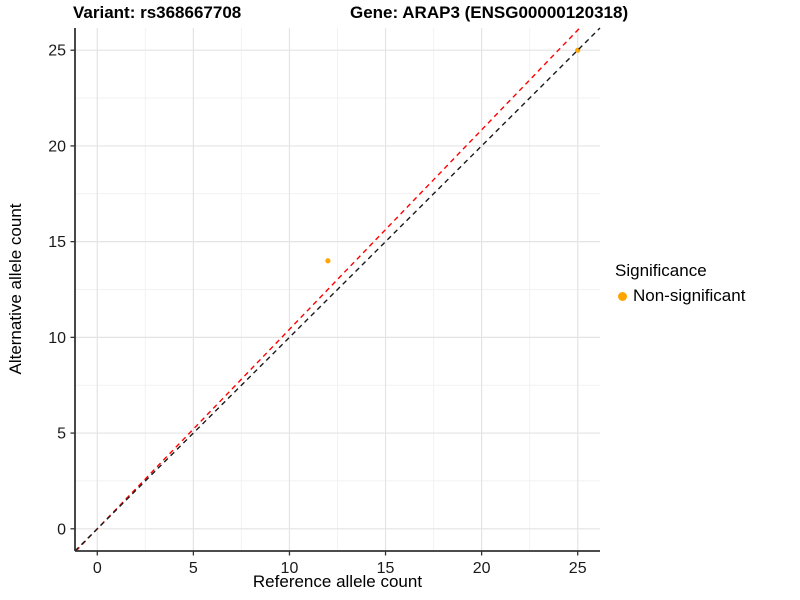  Describe the element at coordinates (328, 261) in the screenshot. I see `data-point` at that location.